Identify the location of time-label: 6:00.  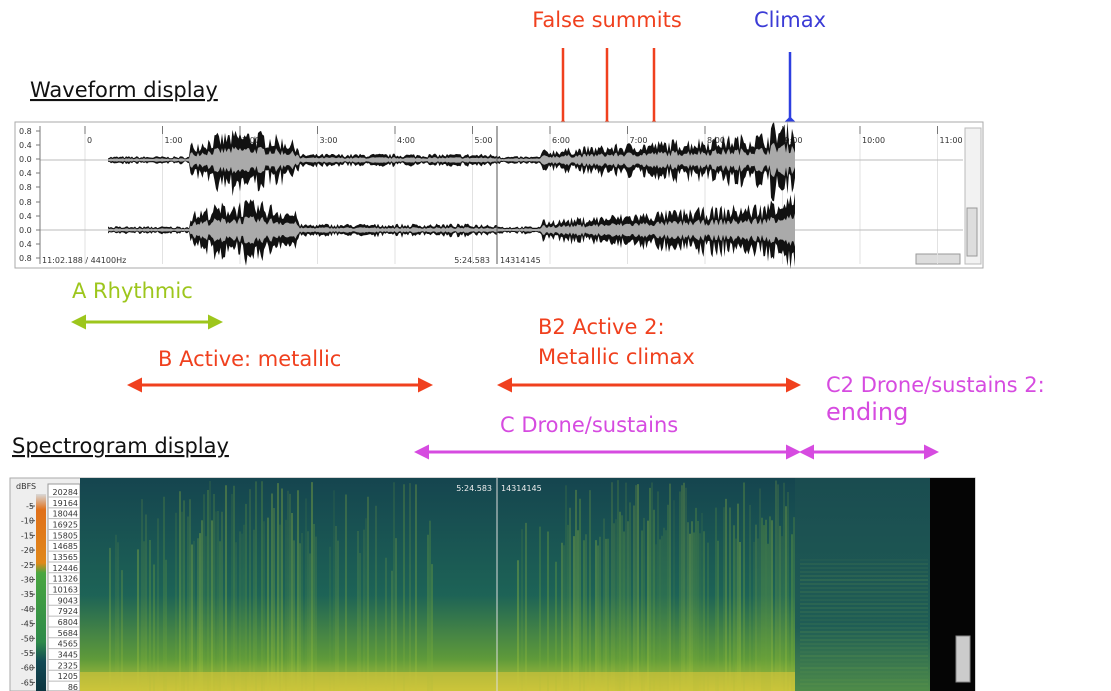
(561, 140).